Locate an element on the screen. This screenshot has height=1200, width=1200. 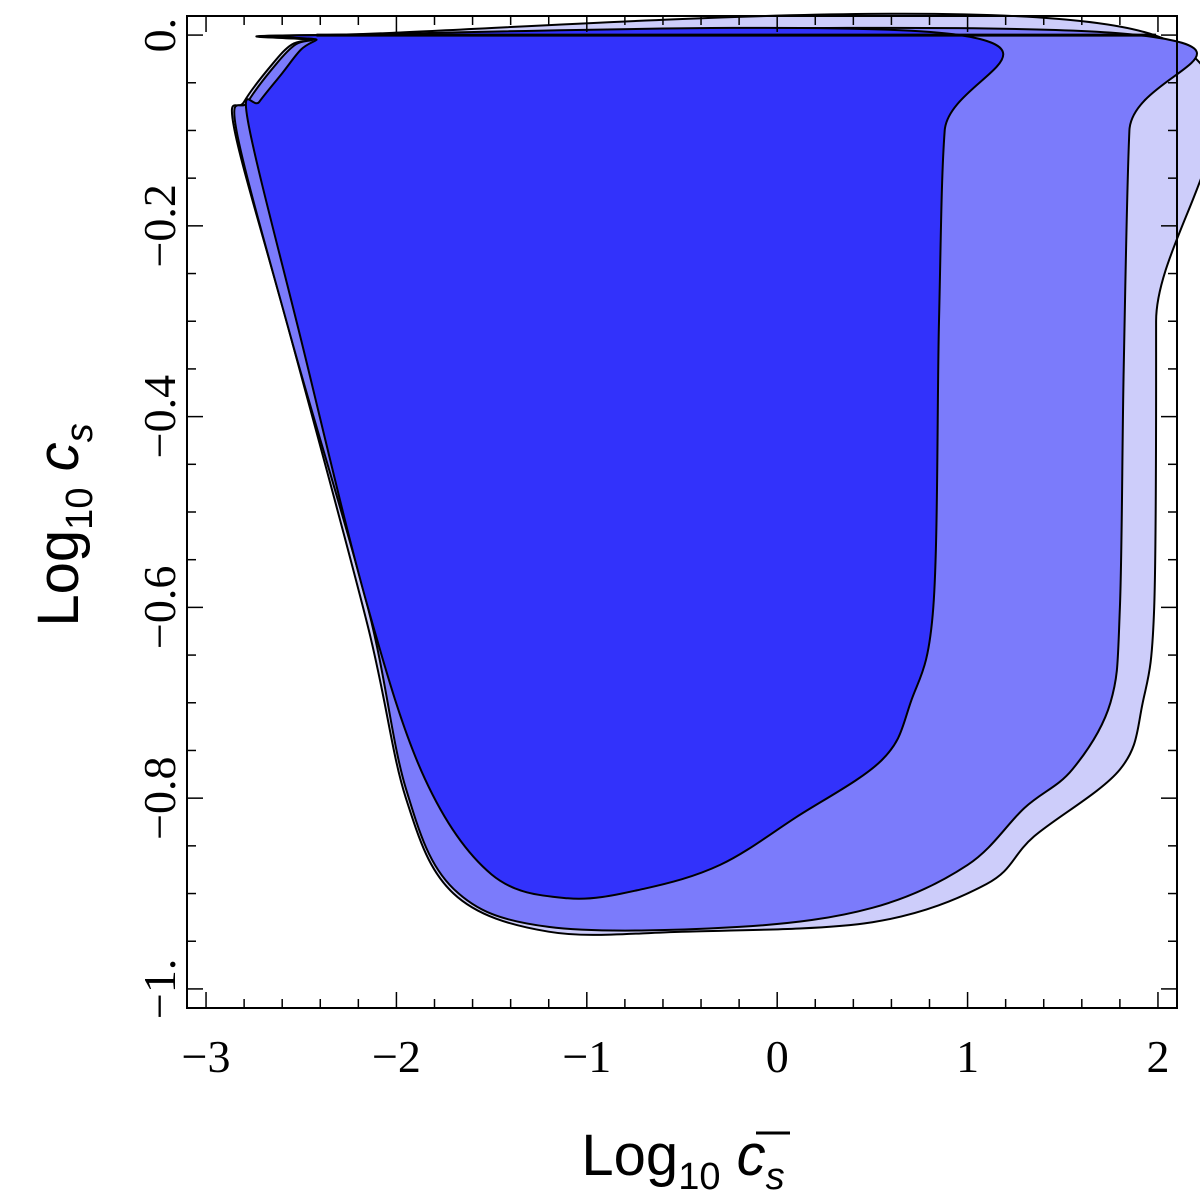
y-tick-label: −0.8 is located at coordinates (159, 797).